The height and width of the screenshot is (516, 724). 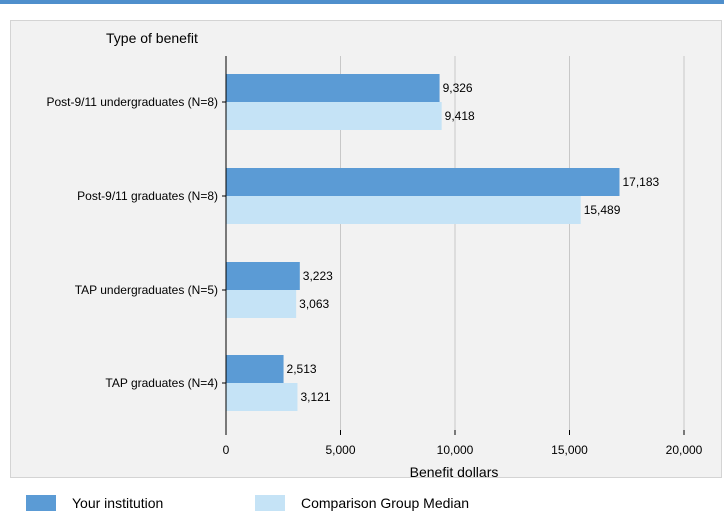 I want to click on category-label: Post-9/11 graduates (N=8), so click(x=147, y=196).